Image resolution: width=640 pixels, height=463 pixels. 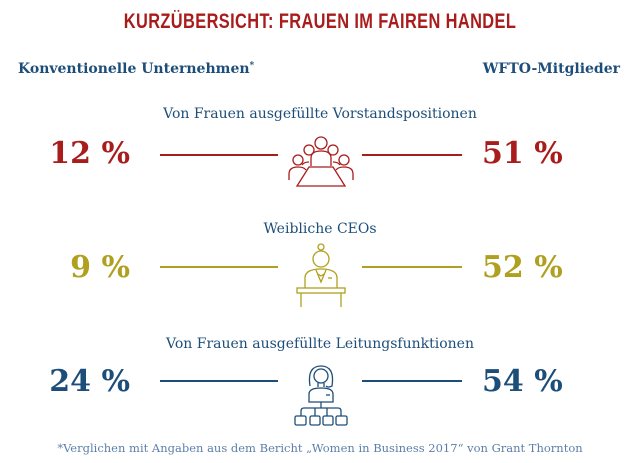 What do you see at coordinates (551, 69) in the screenshot?
I see `column-heading-wfto: WFTO-Mitglieder` at bounding box center [551, 69].